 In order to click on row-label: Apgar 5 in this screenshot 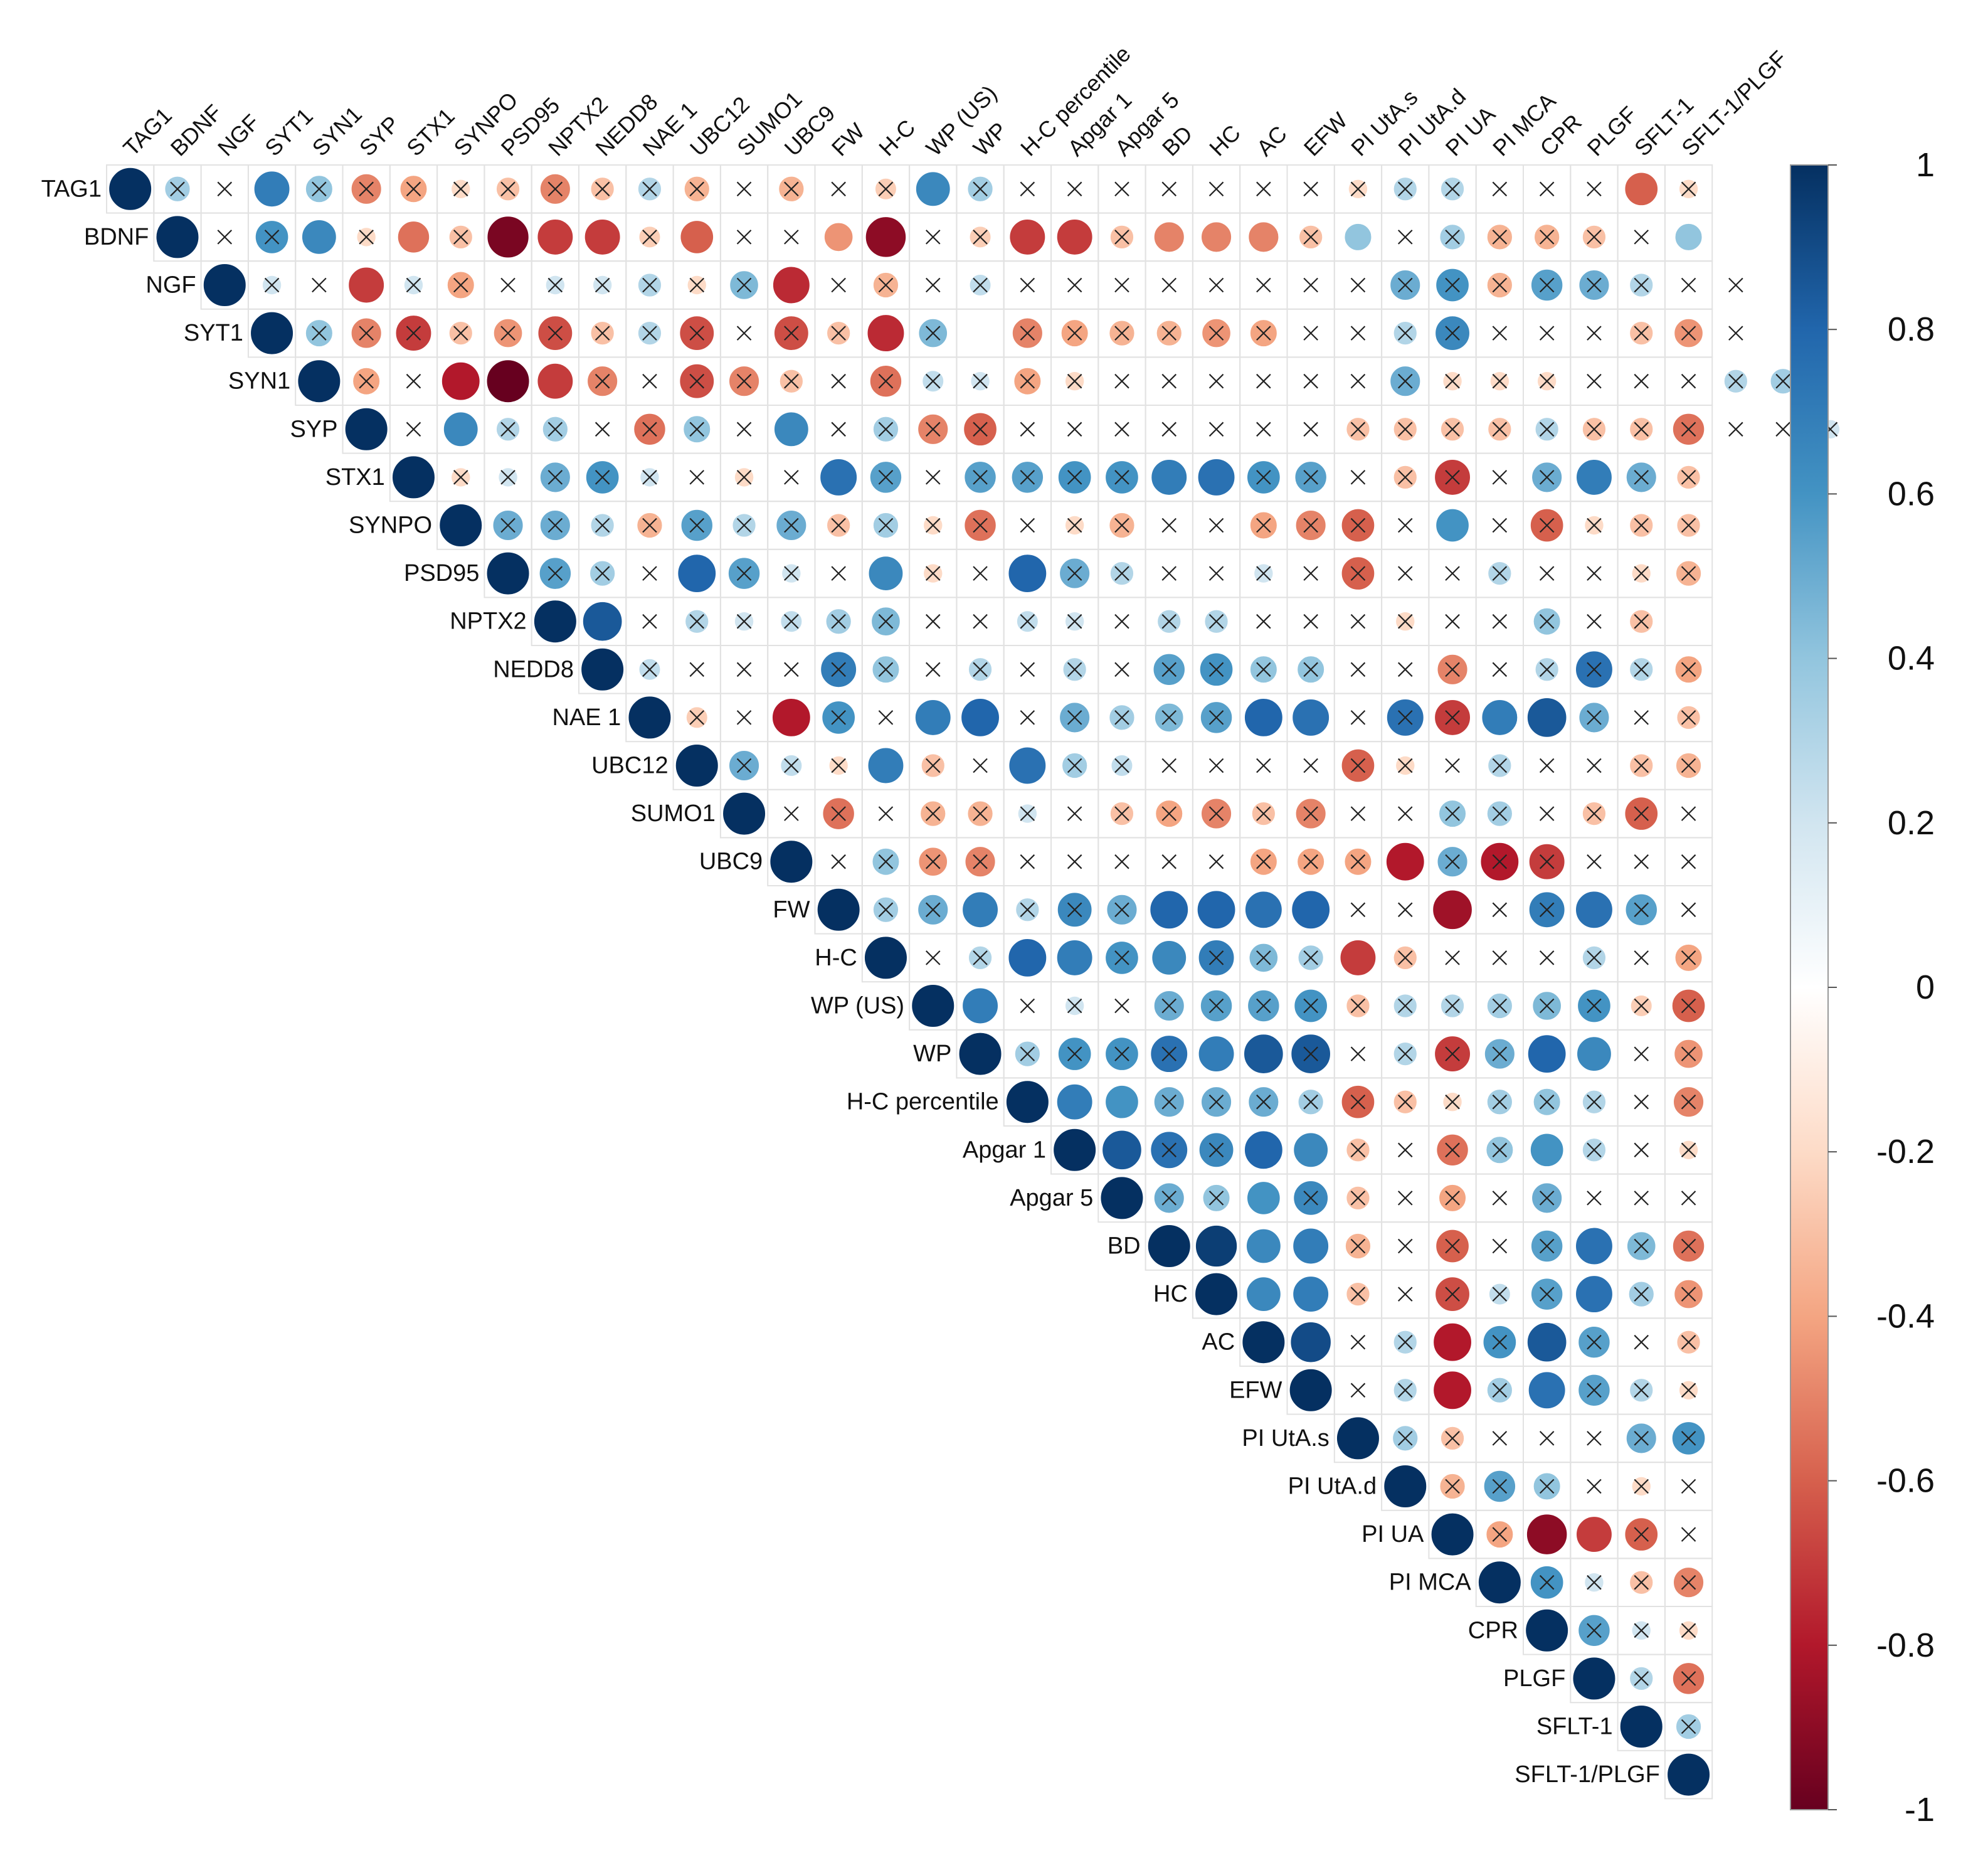, I will do `click(1052, 1198)`.